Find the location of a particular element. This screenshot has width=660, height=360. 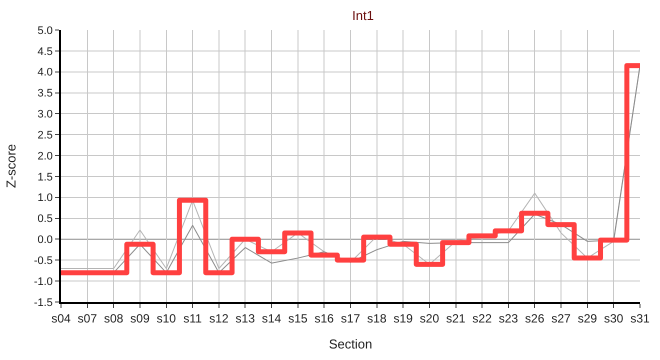

y-tick-label: 0.5 is located at coordinates (45, 219).